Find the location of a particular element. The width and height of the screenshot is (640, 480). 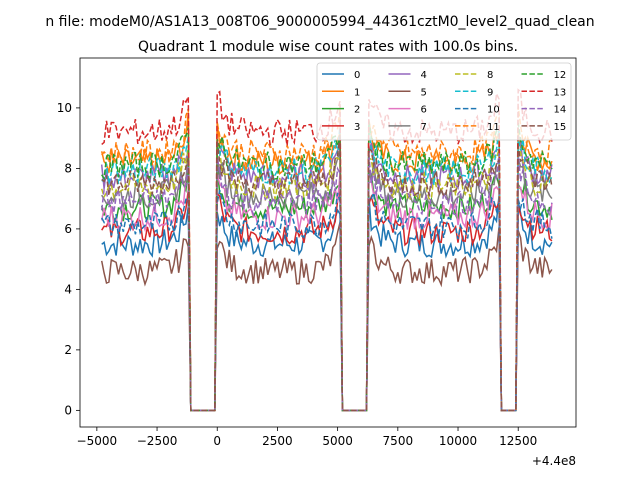

y-tick-label: 0 is located at coordinates (68, 410).